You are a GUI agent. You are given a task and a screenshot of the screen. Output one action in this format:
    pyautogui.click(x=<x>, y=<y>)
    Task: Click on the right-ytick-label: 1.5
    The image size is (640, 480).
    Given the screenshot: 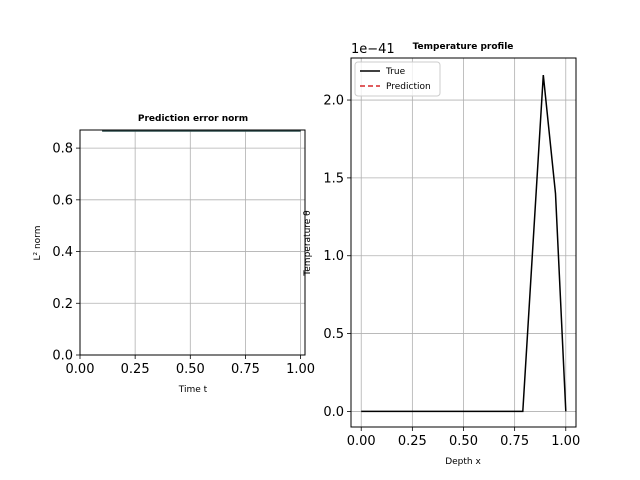 What is the action you would take?
    pyautogui.click(x=333, y=178)
    